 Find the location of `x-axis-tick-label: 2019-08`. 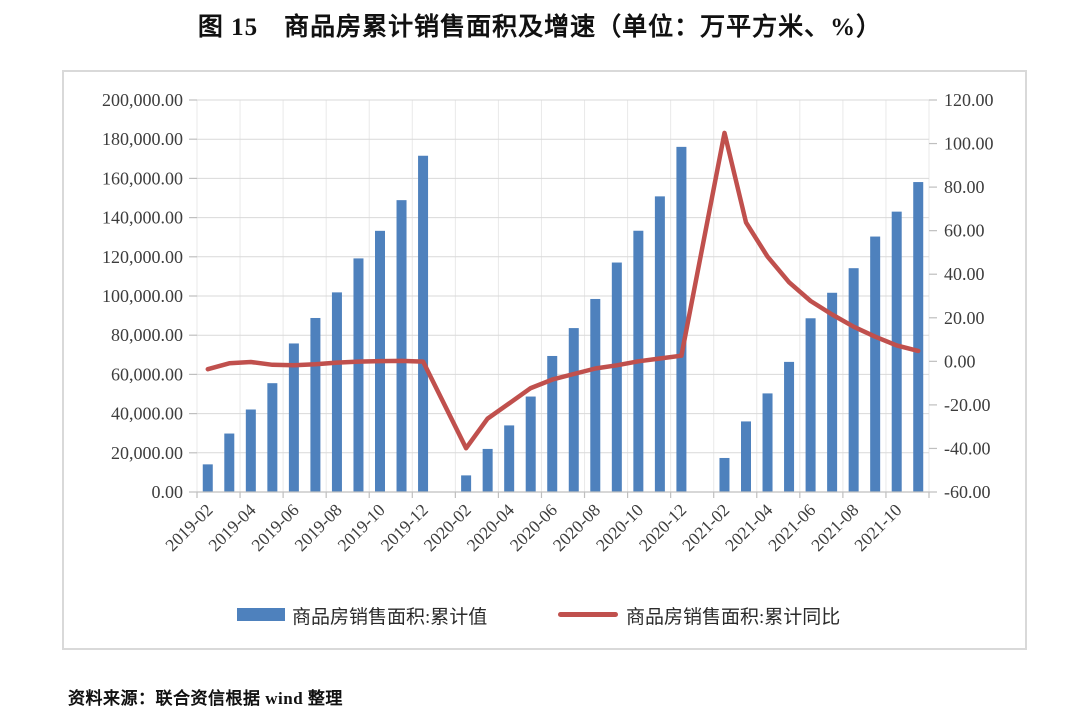

x-axis-tick-label: 2019-08 is located at coordinates (318, 528).